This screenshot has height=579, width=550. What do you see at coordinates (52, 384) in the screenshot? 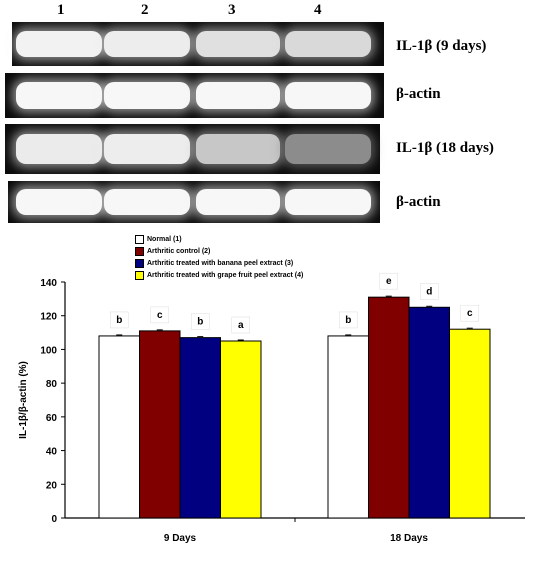
I see `y-tick-label-4: 80` at bounding box center [52, 384].